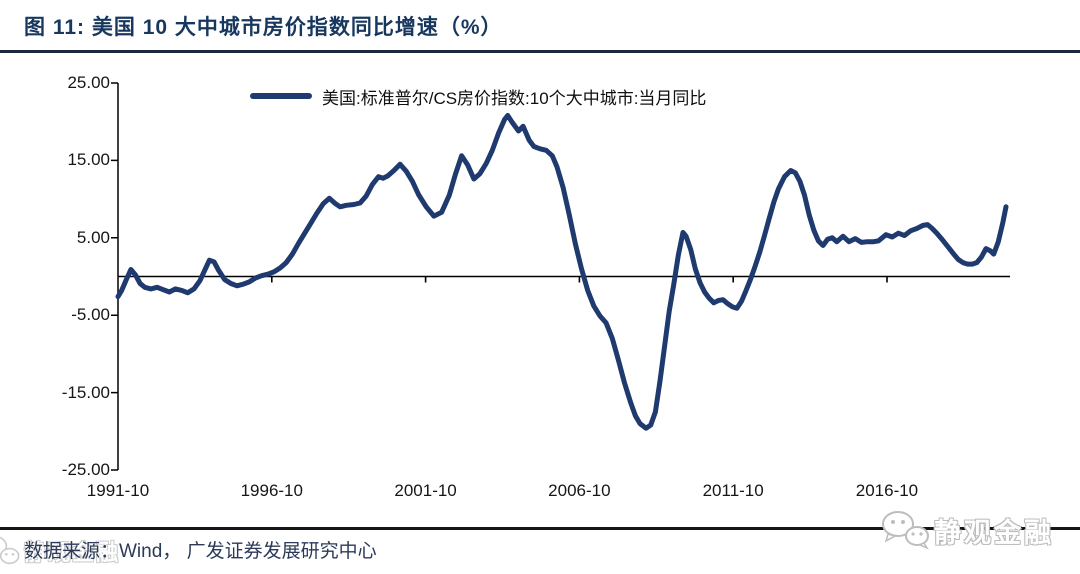 This screenshot has height=574, width=1080. What do you see at coordinates (540, 51) in the screenshot?
I see `title-divider` at bounding box center [540, 51].